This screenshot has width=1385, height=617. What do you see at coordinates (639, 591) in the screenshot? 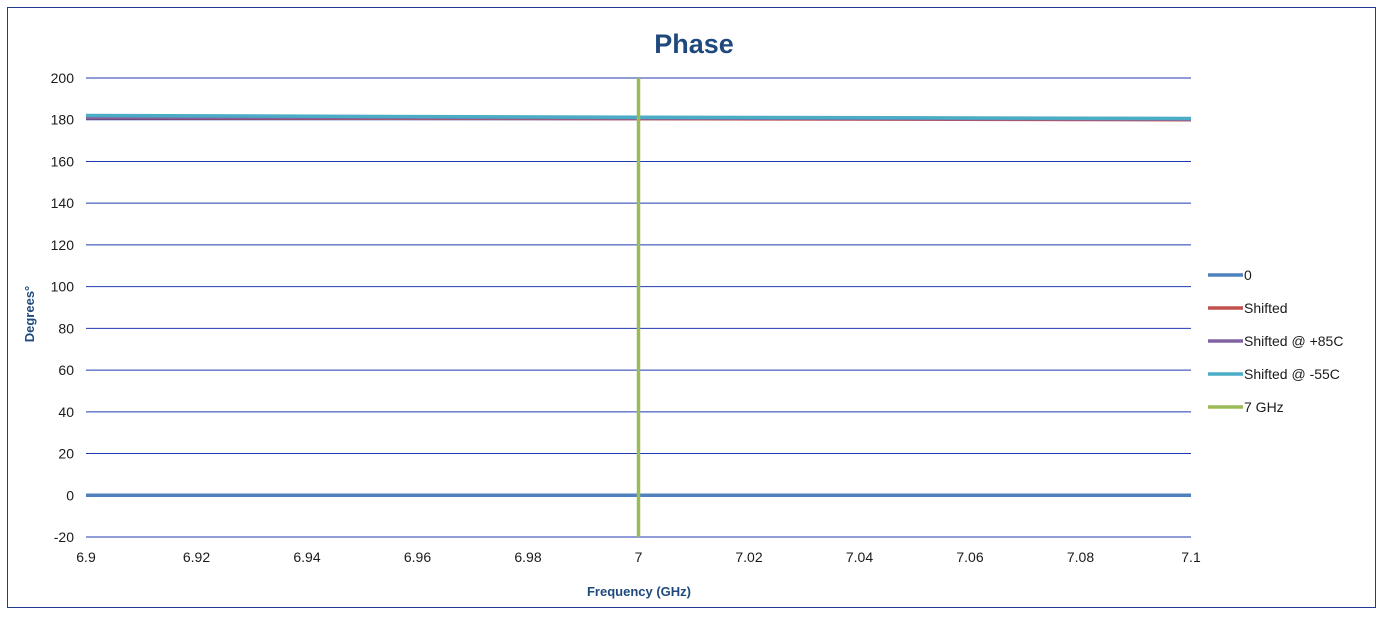
I see `x-axis-label: Frequency (GHz)` at bounding box center [639, 591].